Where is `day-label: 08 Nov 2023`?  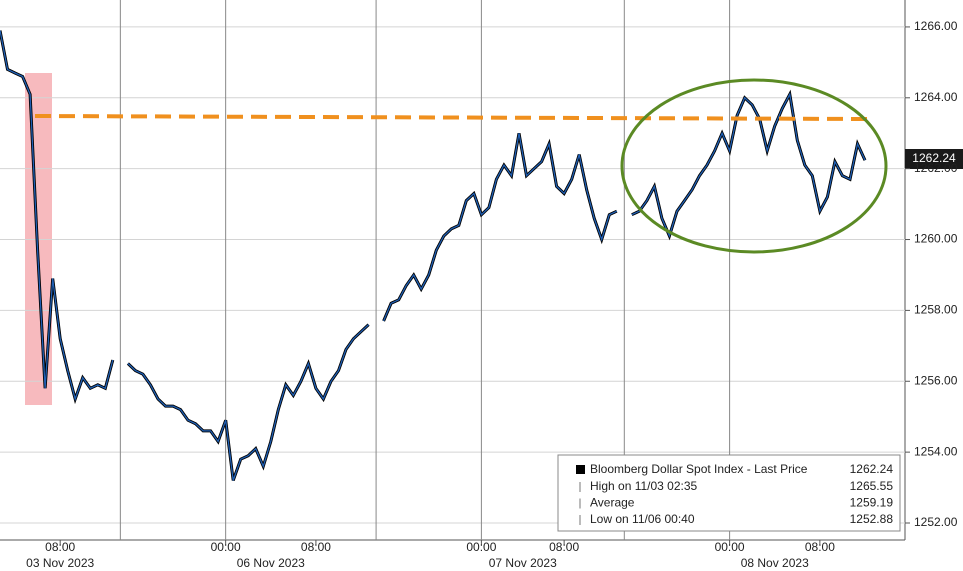 day-label: 08 Nov 2023 is located at coordinates (775, 563).